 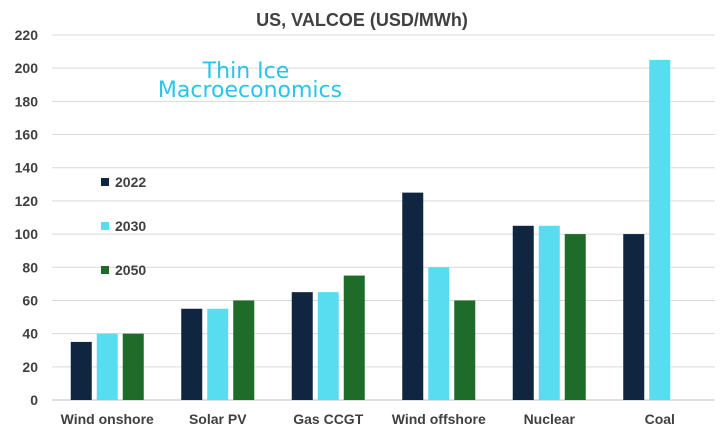 What do you see at coordinates (27, 35) in the screenshot?
I see `y-tick-label-220: 220` at bounding box center [27, 35].